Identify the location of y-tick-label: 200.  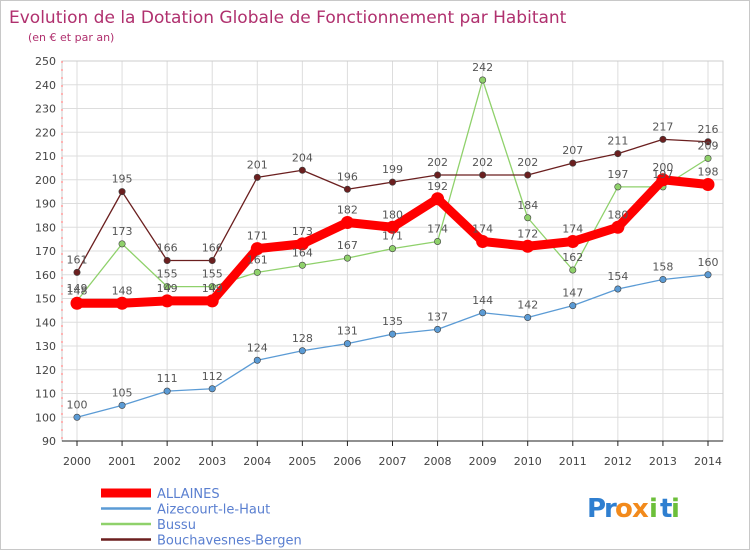
(45, 180).